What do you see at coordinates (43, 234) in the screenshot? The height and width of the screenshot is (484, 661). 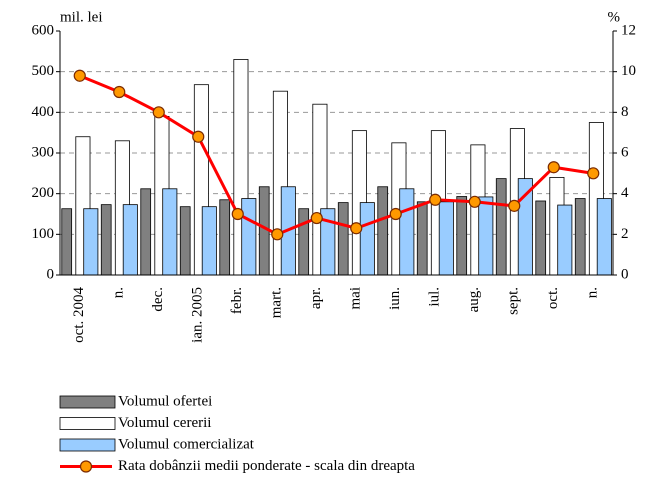 I see `y-tick-label: 100` at bounding box center [43, 234].